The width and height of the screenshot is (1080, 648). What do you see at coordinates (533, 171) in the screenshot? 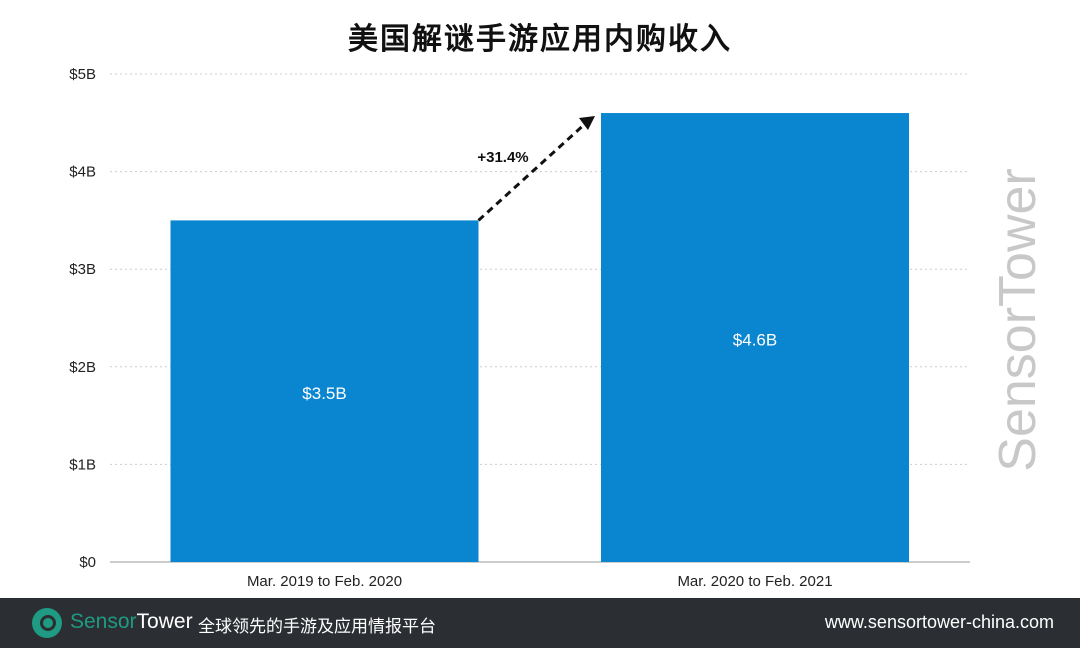
I see `growth-arrow-line` at bounding box center [533, 171].